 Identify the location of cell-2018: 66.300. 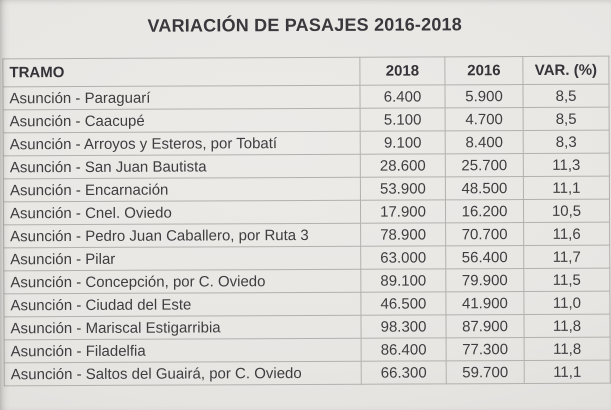
(404, 372).